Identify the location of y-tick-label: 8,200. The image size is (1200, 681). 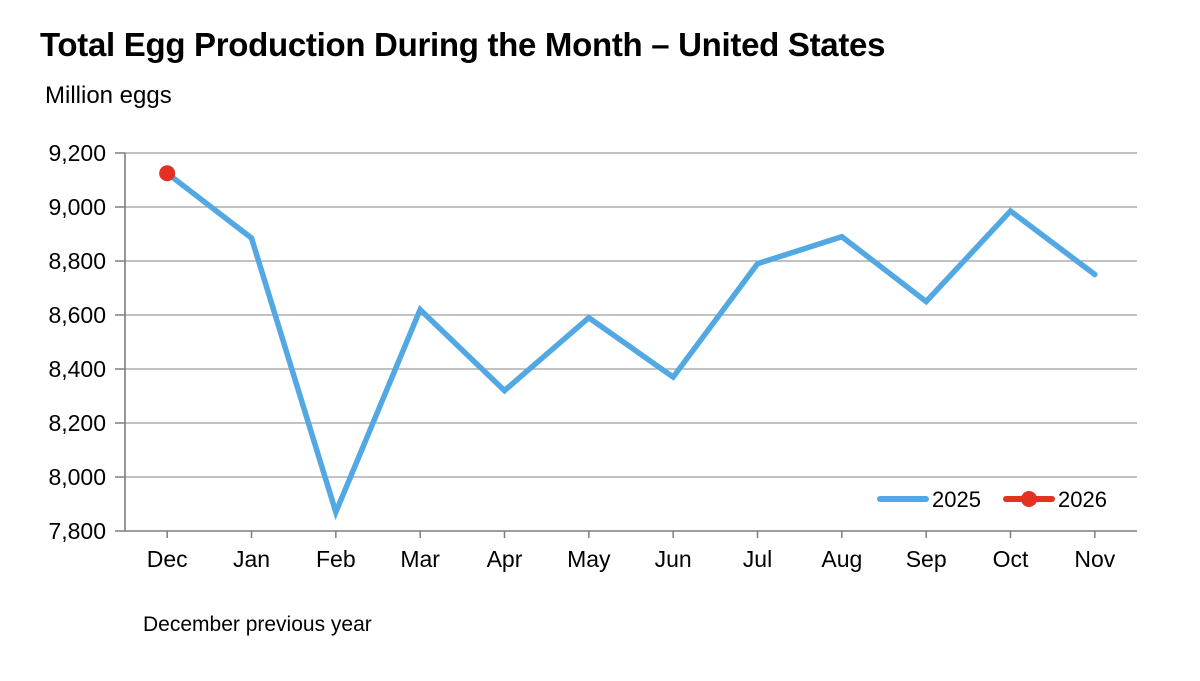
(77, 423).